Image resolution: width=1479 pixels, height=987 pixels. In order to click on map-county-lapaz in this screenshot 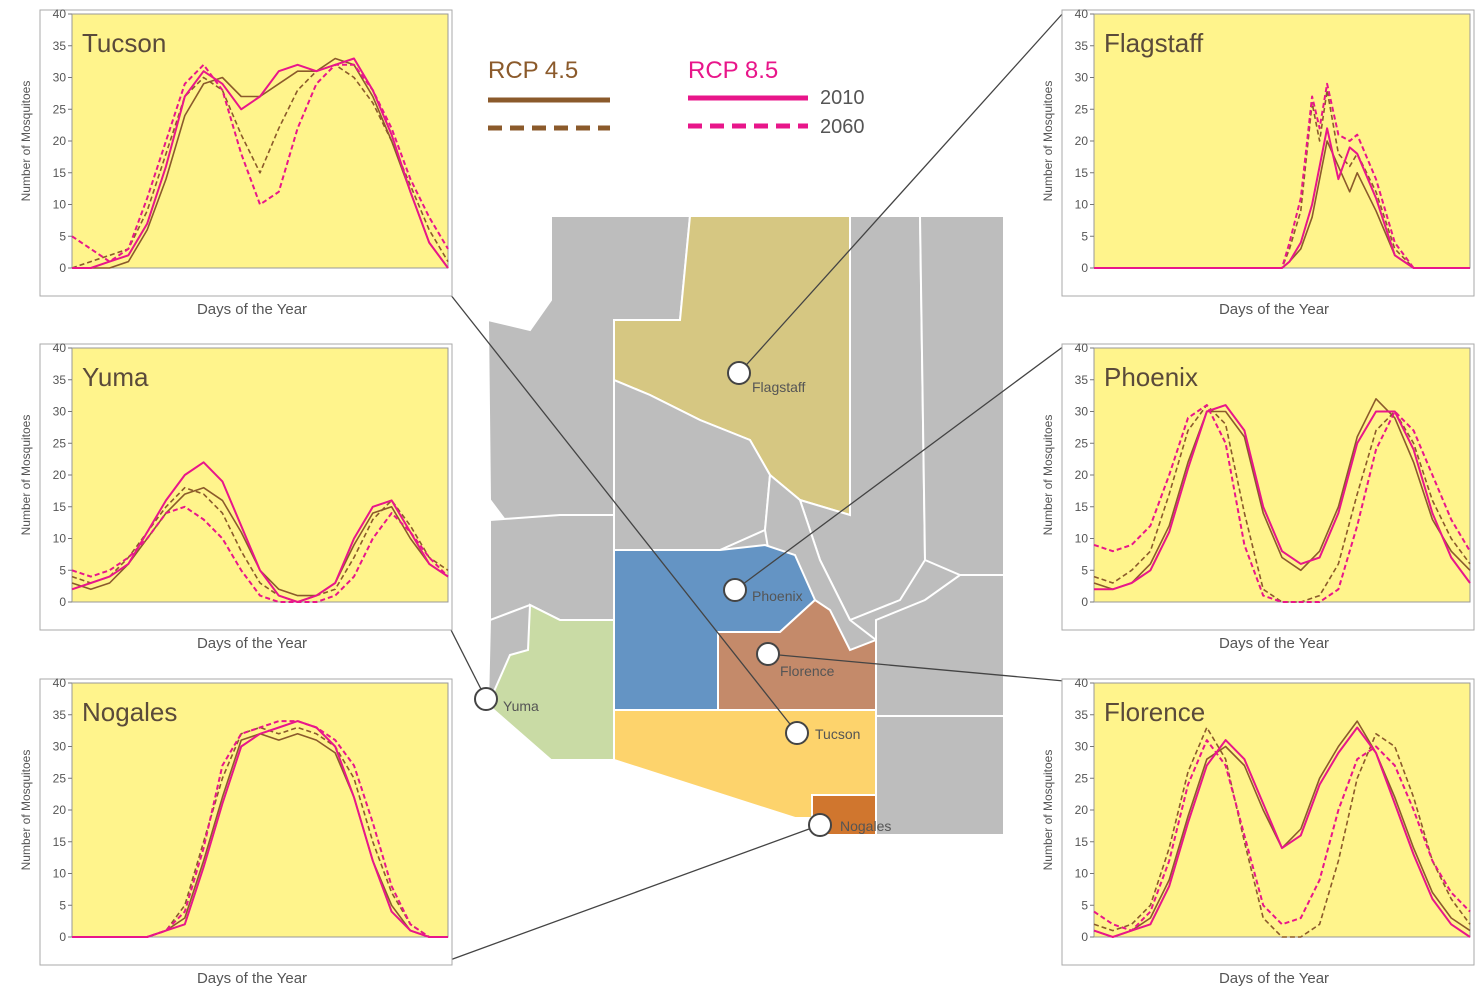, I will do `click(552, 568)`.